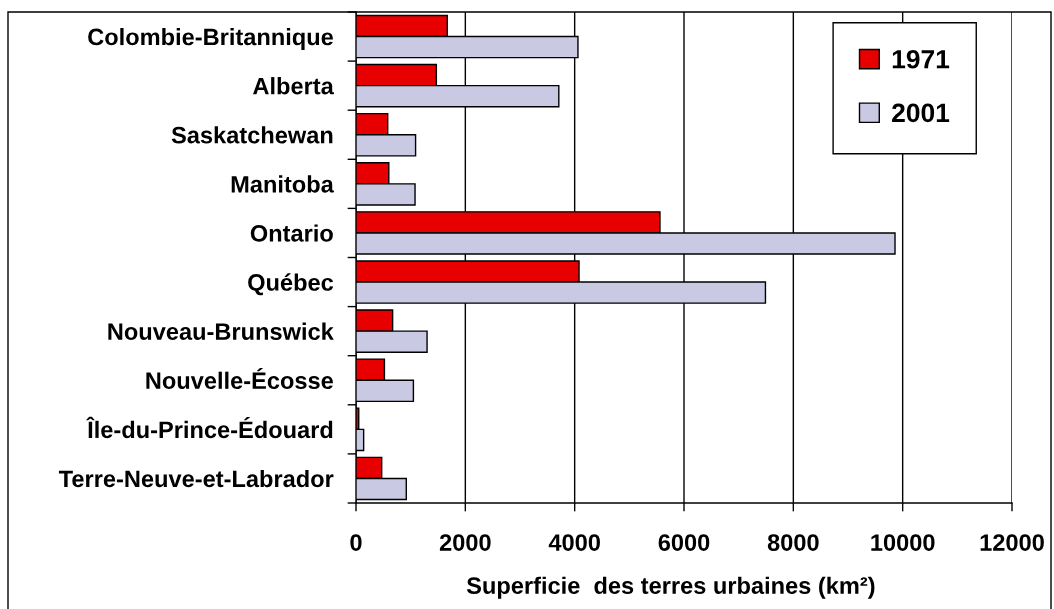 This screenshot has height=609, width=1054. Describe the element at coordinates (282, 184) in the screenshot. I see `y-tick-label: Manitoba` at that location.